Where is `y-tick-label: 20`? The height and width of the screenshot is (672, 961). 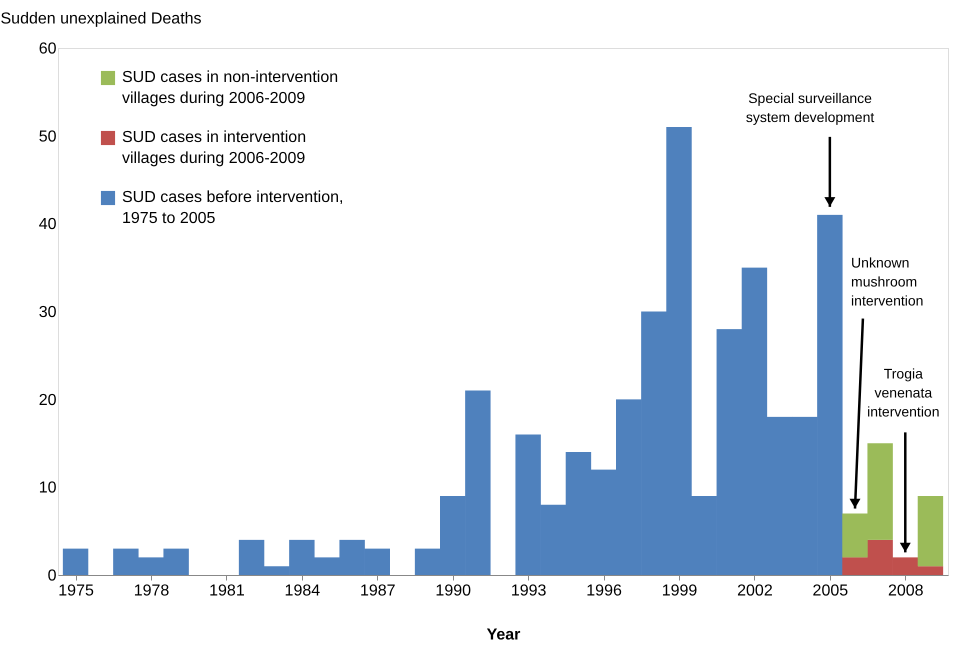 y-tick-label: 20 is located at coordinates (47, 400).